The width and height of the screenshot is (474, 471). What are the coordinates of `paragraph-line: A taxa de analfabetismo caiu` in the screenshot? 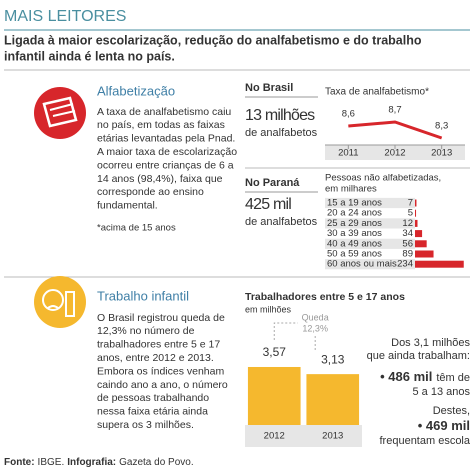 It's located at (164, 112).